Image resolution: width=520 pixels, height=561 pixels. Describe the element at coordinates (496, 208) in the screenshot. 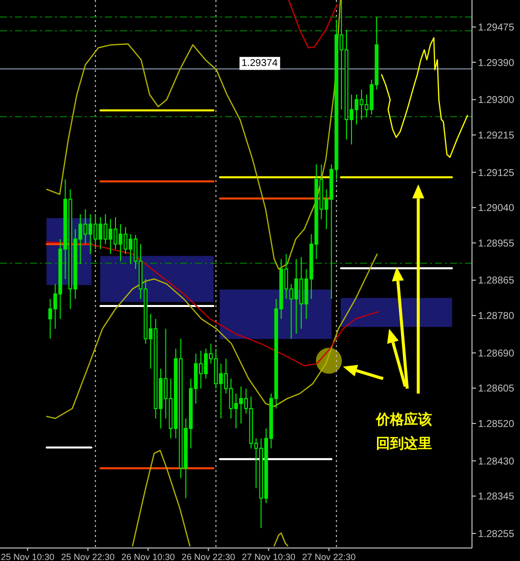

I see `y-tick-label: 1.29040` at that location.